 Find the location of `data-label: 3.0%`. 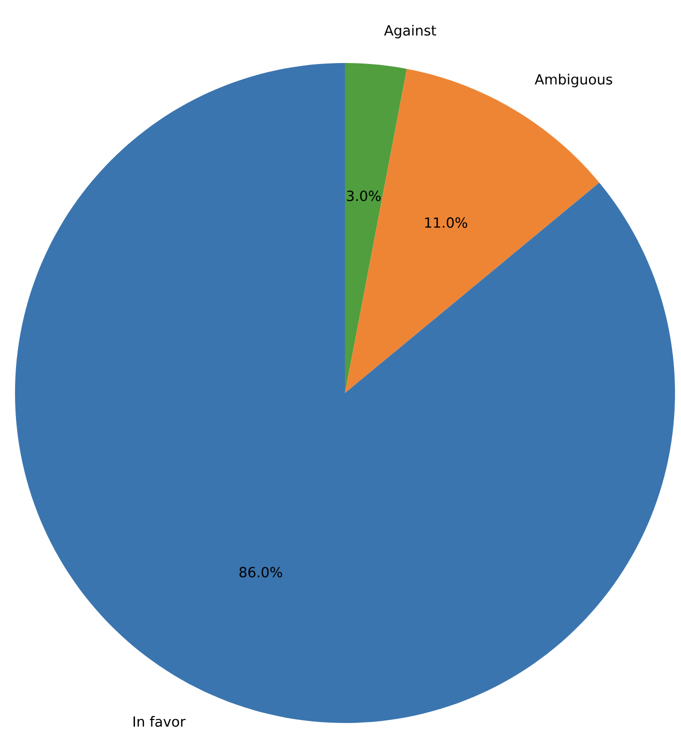

data-label: 3.0% is located at coordinates (363, 196).